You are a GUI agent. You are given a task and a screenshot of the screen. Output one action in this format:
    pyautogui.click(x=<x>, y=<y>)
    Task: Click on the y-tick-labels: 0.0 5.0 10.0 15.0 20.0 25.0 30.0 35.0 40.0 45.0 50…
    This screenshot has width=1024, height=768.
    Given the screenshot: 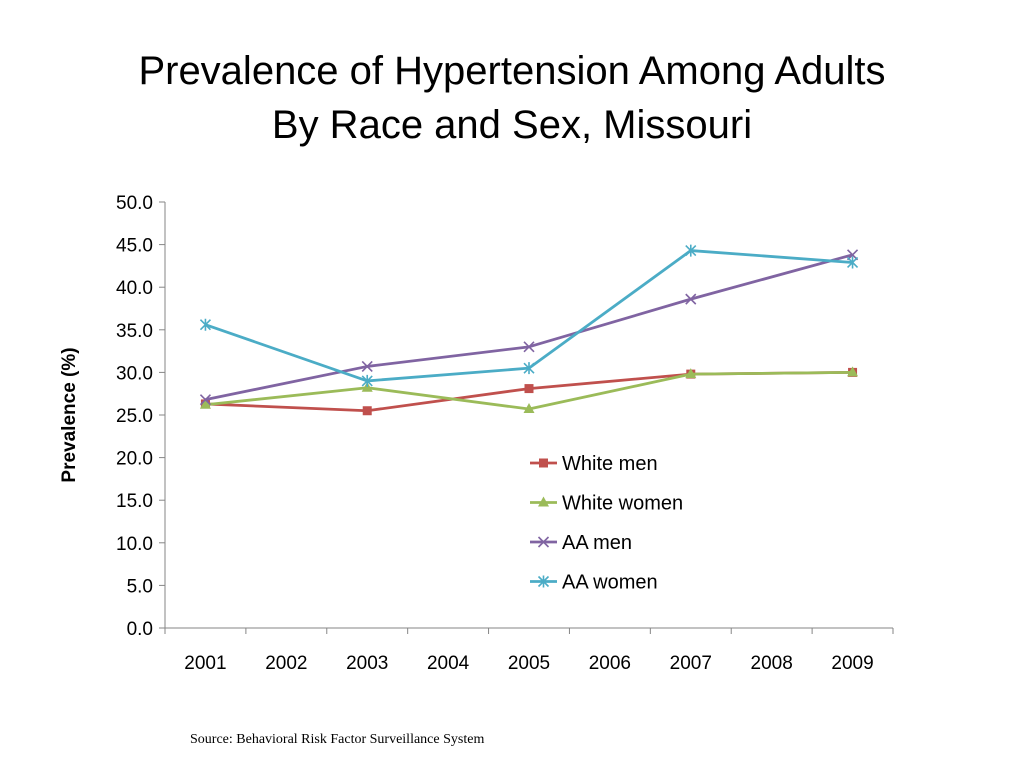 What is the action you would take?
    pyautogui.click(x=134, y=416)
    